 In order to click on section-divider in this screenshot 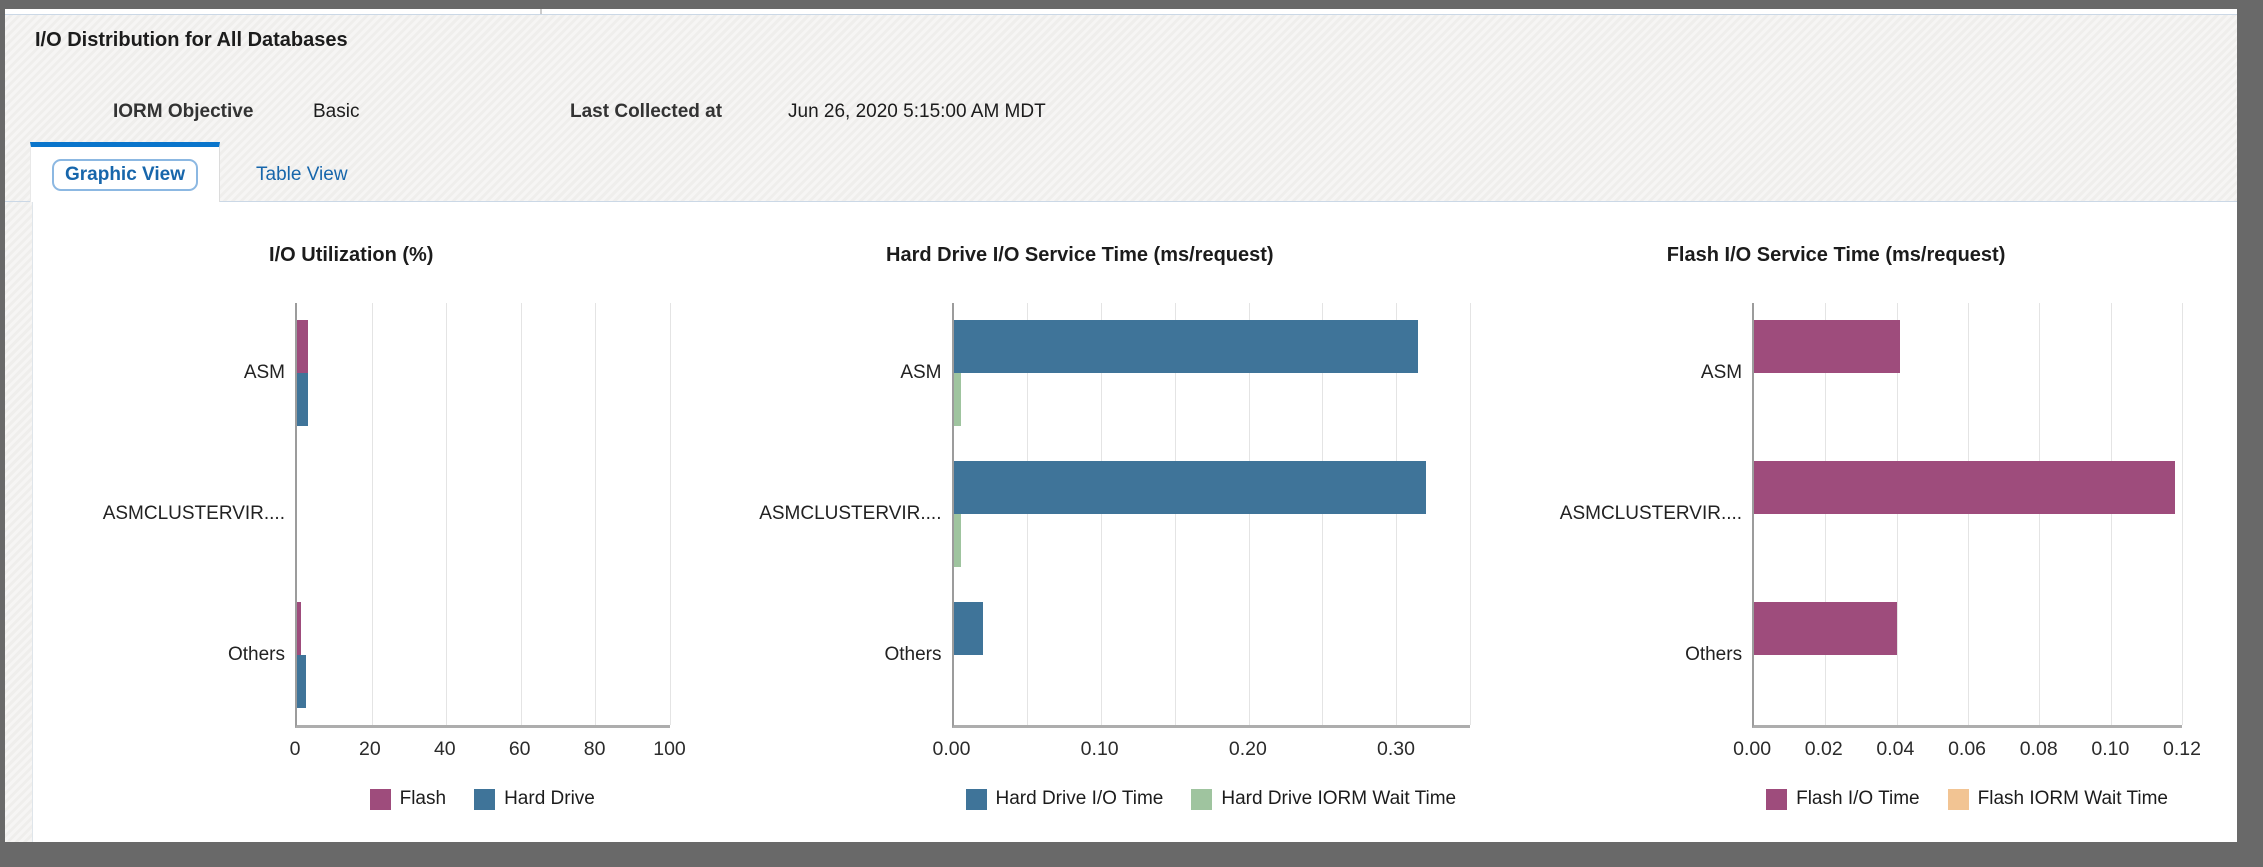, I will do `click(541, 11)`.